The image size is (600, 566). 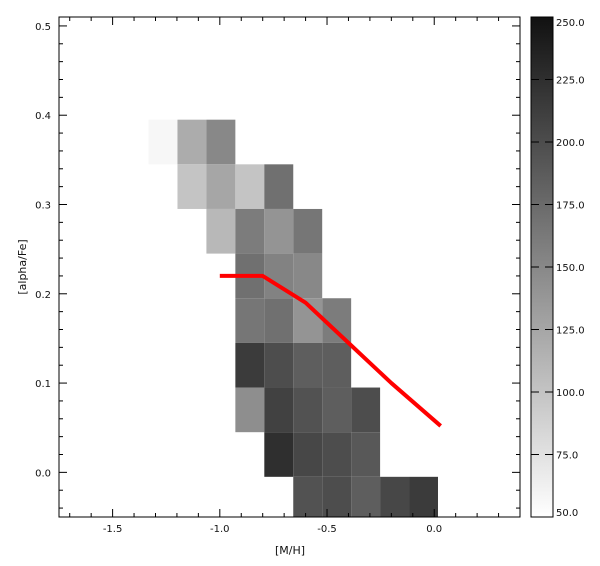 I want to click on colorbar-tick-label: 100.0, so click(x=570, y=393).